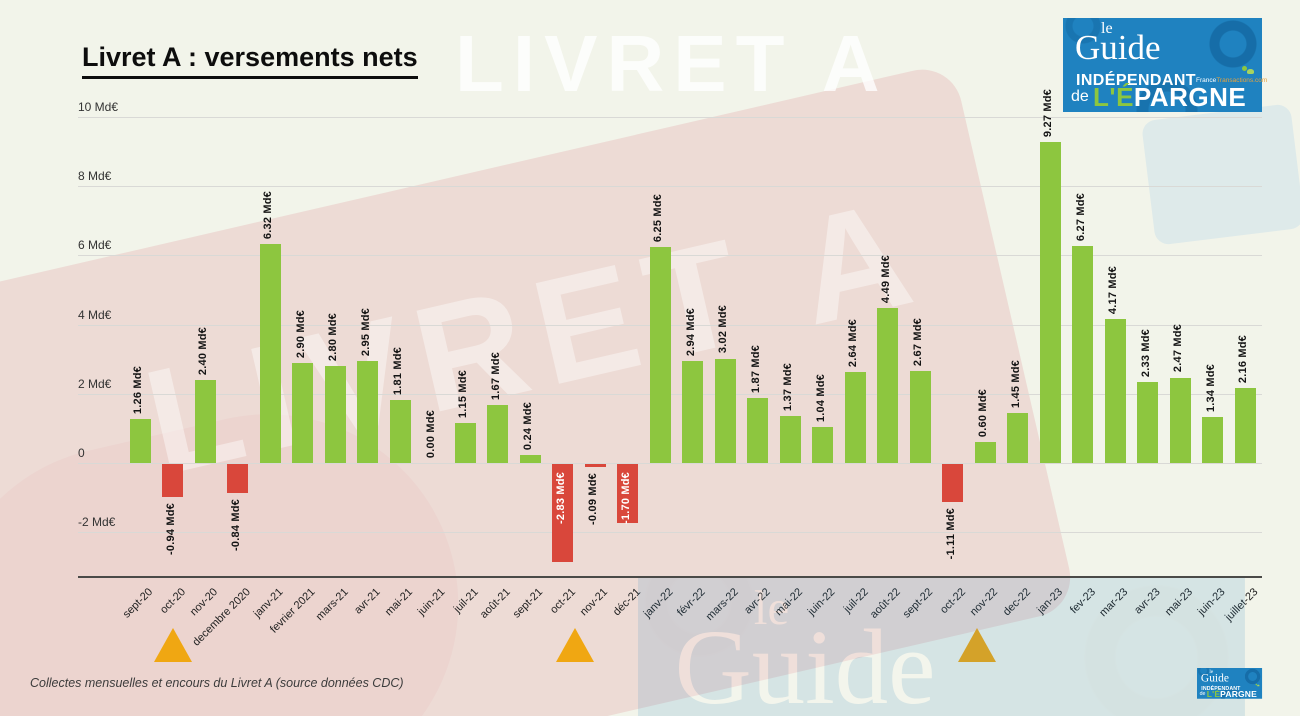 The image size is (1300, 716). What do you see at coordinates (560, 498) in the screenshot?
I see `bar-value-label: -2.83 Md€` at bounding box center [560, 498].